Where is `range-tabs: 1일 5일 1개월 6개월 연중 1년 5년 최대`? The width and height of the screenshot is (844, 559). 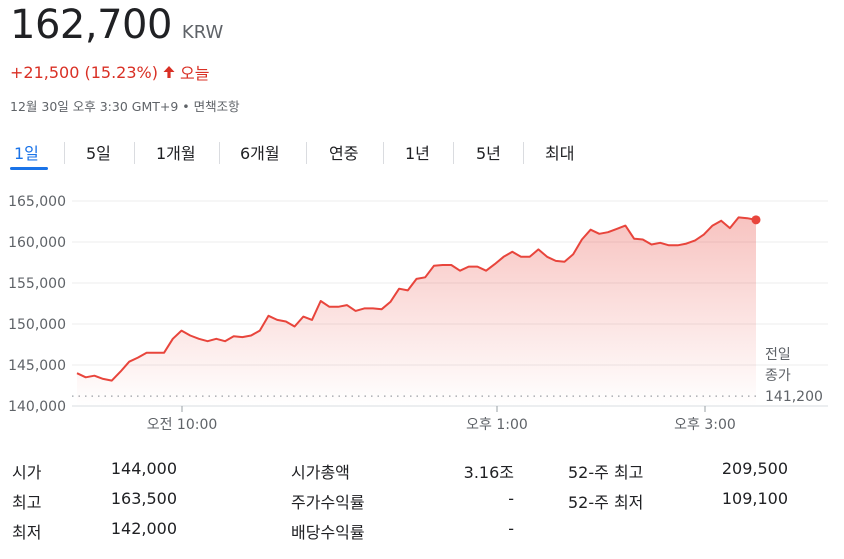
range-tabs: 1일 5일 1개월 6개월 연중 1년 5년 최대 is located at coordinates (300, 154).